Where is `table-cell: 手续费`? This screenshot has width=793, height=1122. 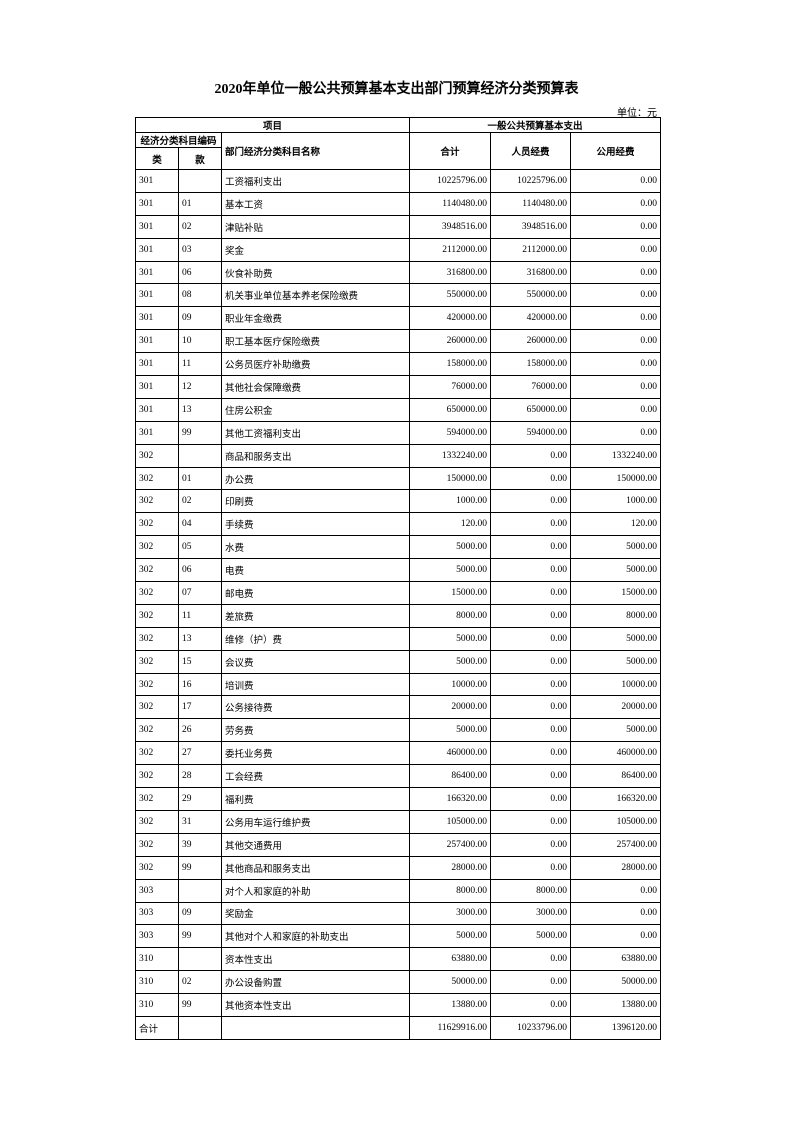
table-cell: 手续费 is located at coordinates (315, 524).